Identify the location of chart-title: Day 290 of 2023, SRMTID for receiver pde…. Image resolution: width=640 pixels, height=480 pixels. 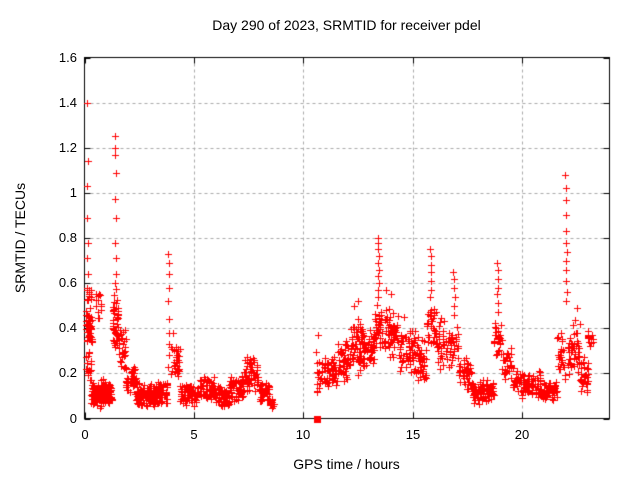
(346, 25).